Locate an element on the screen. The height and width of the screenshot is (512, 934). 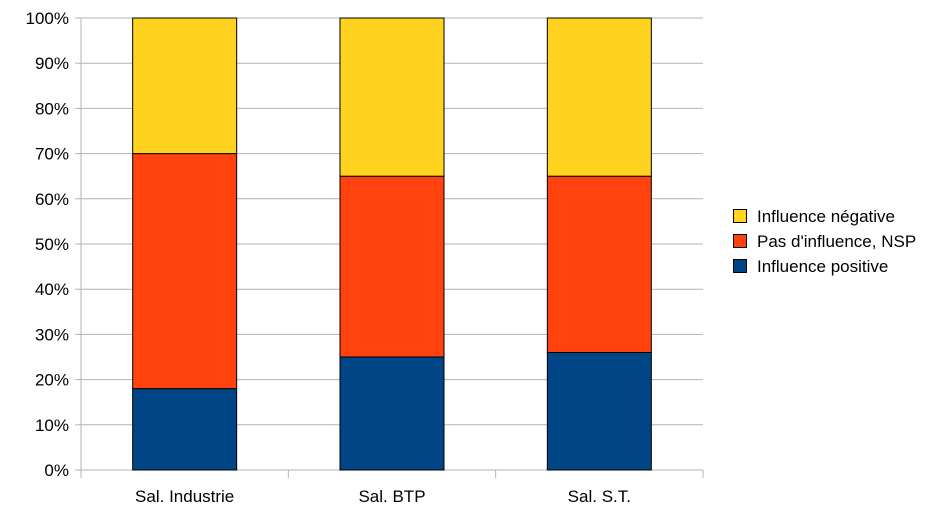
legend-item-influence-negative: Influence négative is located at coordinates (833, 216).